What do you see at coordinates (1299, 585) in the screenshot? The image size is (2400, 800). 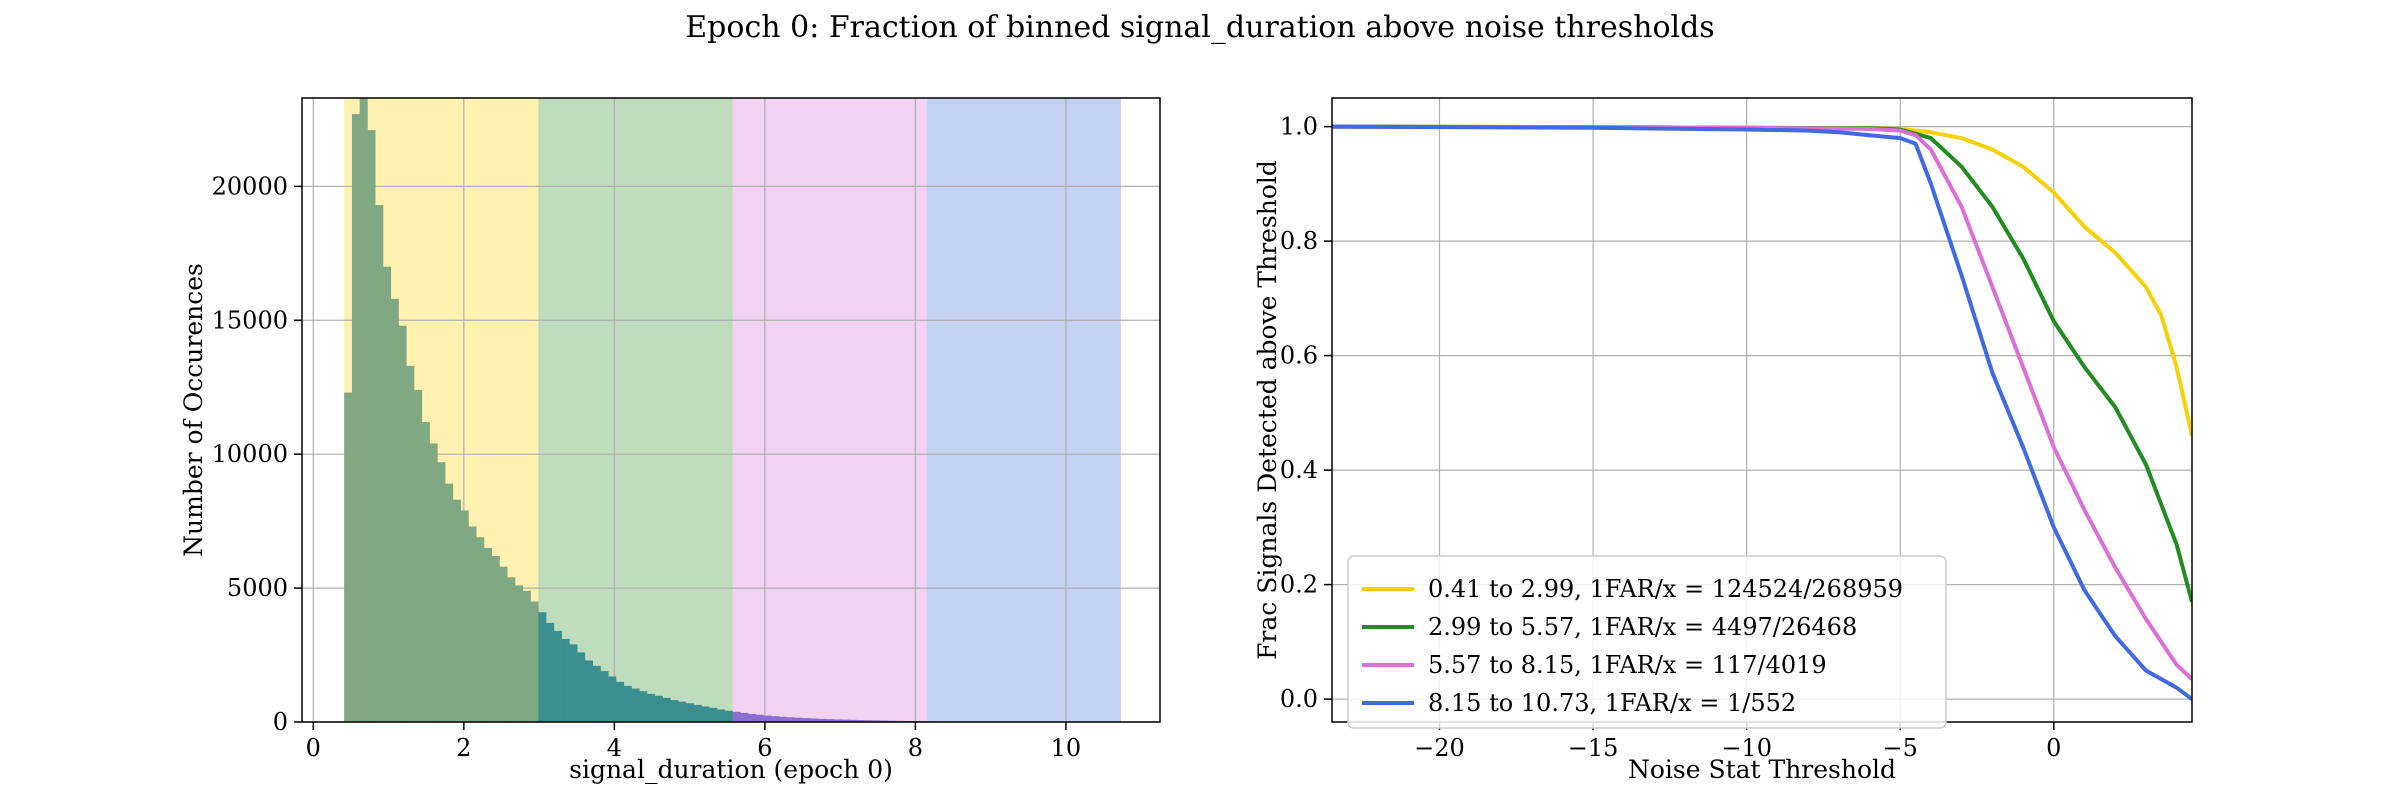 I see `line-ytick-label: 0.2` at bounding box center [1299, 585].